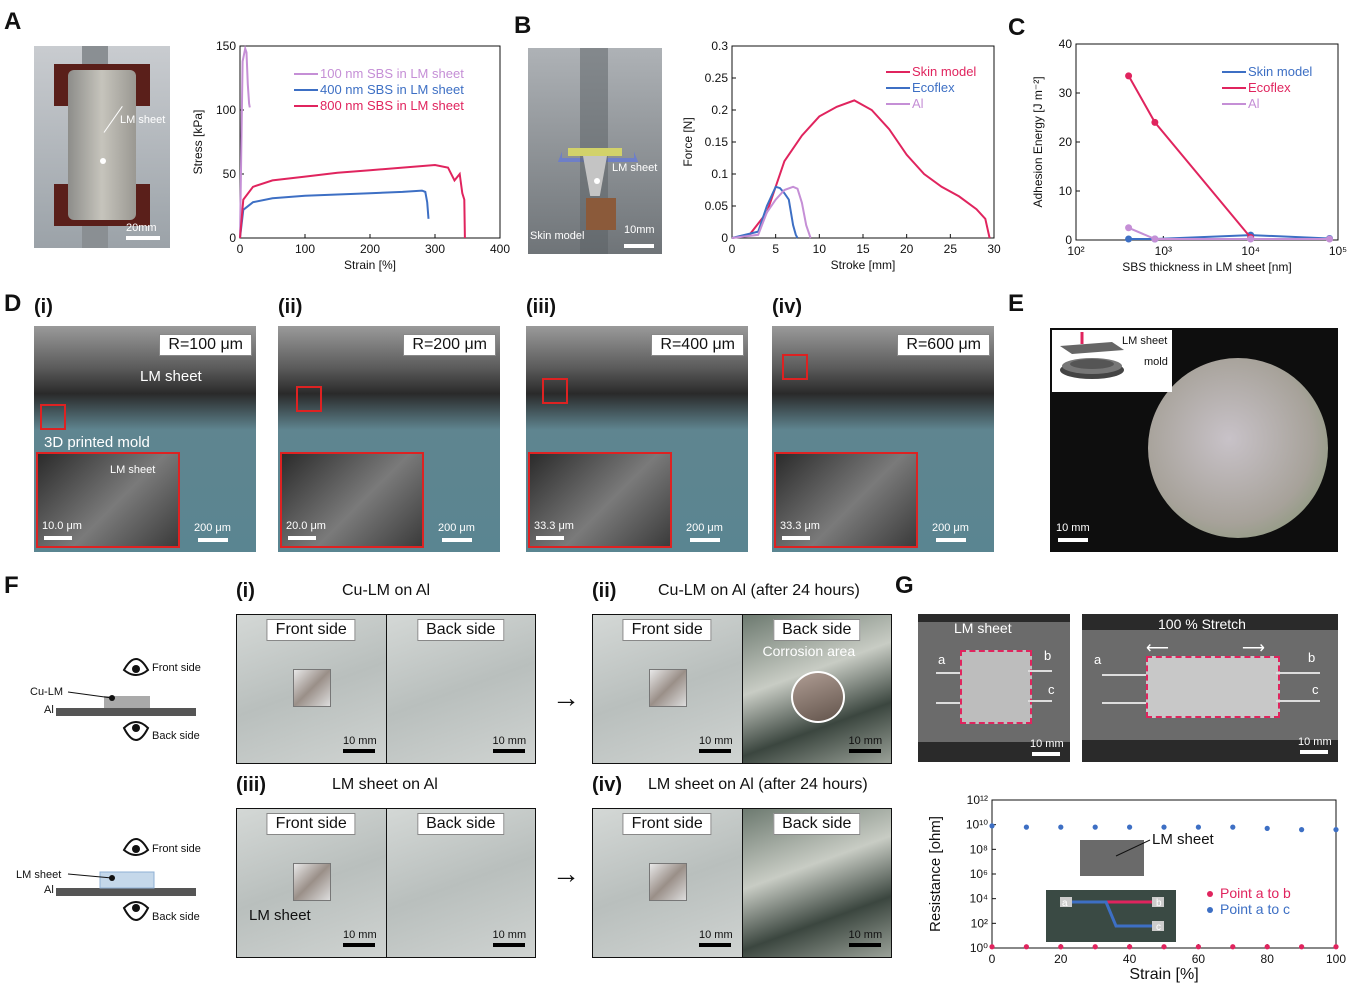 The height and width of the screenshot is (994, 1354). I want to click on y-tick-label: 10¹⁰, so click(977, 825).